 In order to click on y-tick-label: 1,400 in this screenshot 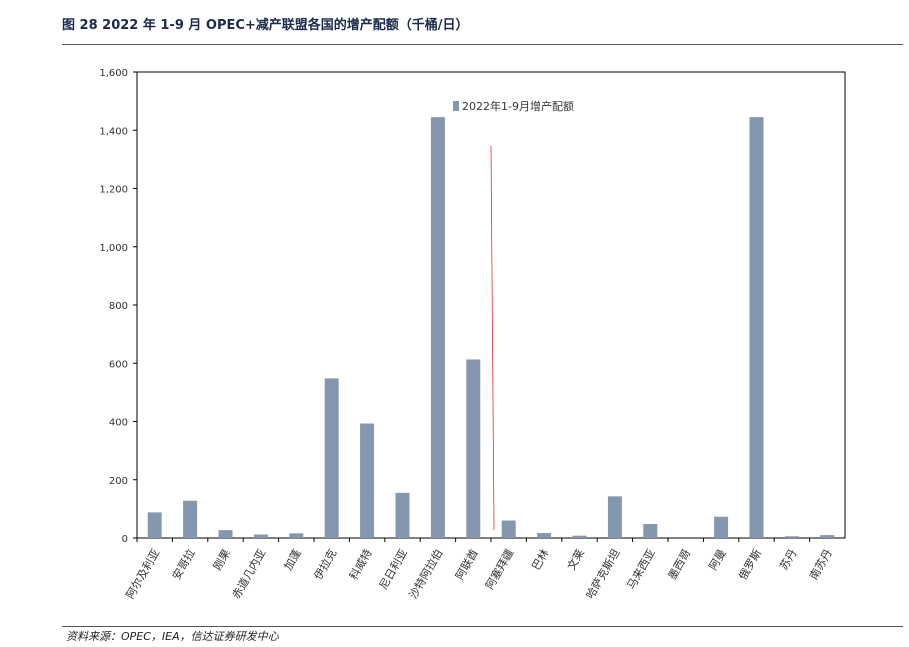, I will do `click(113, 131)`.